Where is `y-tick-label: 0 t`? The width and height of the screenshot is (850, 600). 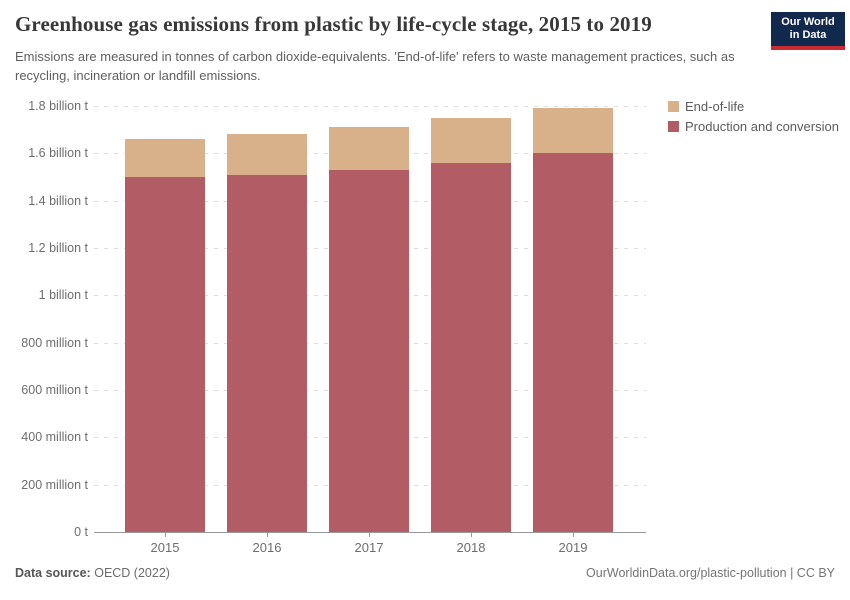
y-tick-label: 0 t is located at coordinates (81, 532).